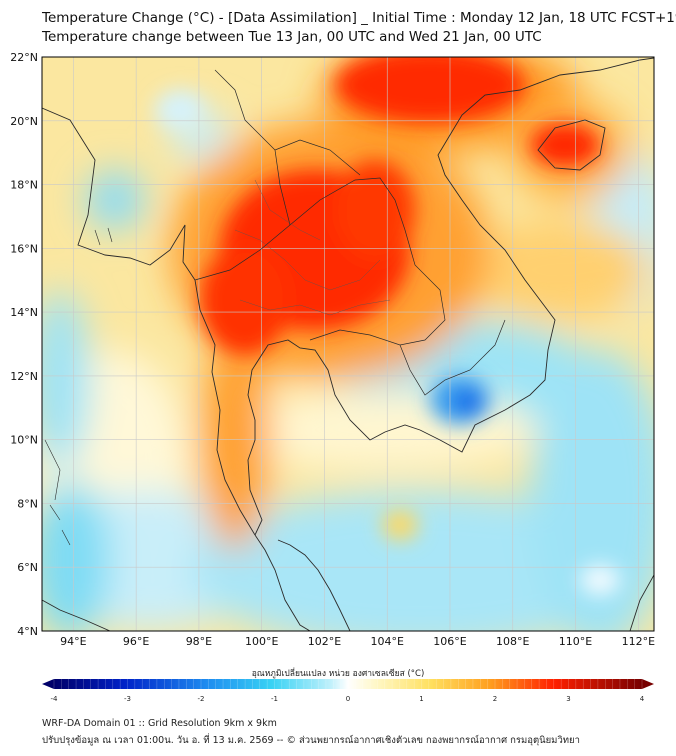 The width and height of the screenshot is (676, 756). I want to click on latitude-label: 4°N, so click(27, 631).